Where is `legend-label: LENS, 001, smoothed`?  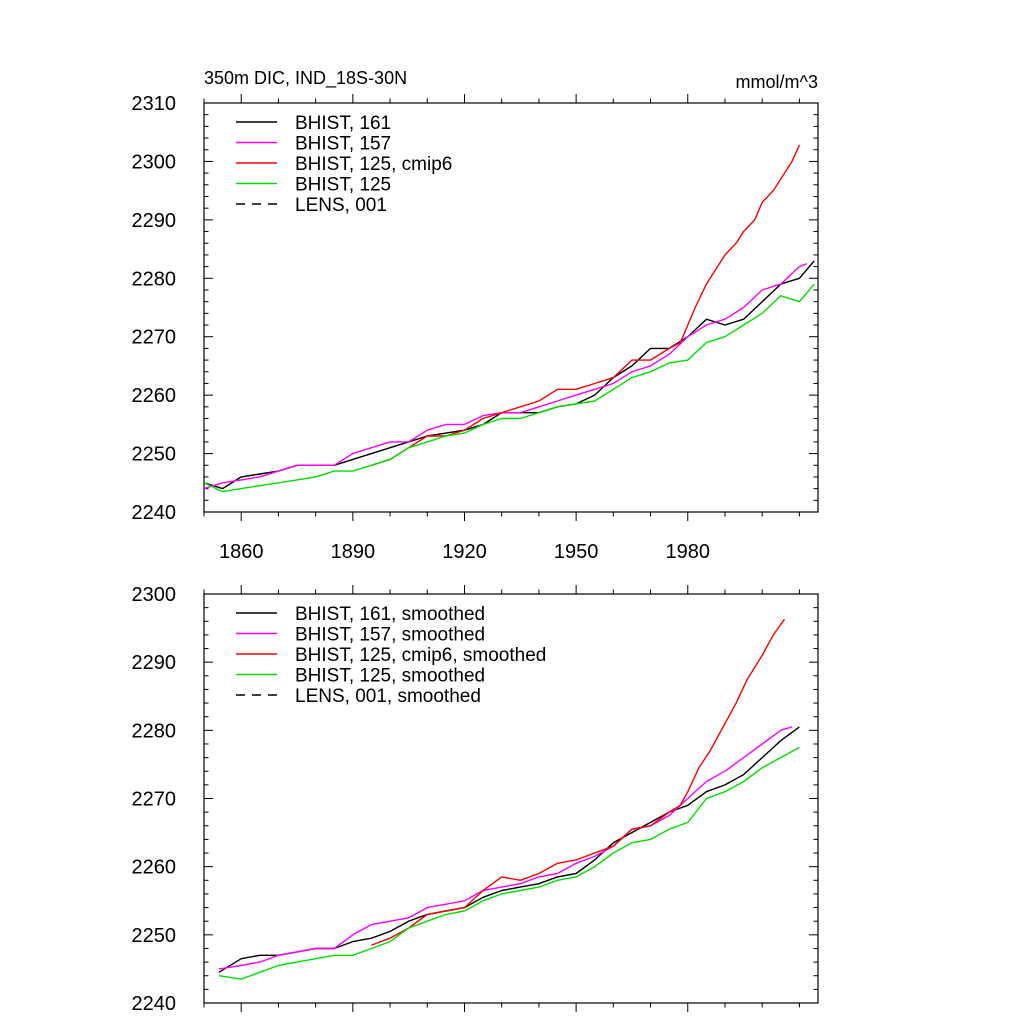 legend-label: LENS, 001, smoothed is located at coordinates (388, 696).